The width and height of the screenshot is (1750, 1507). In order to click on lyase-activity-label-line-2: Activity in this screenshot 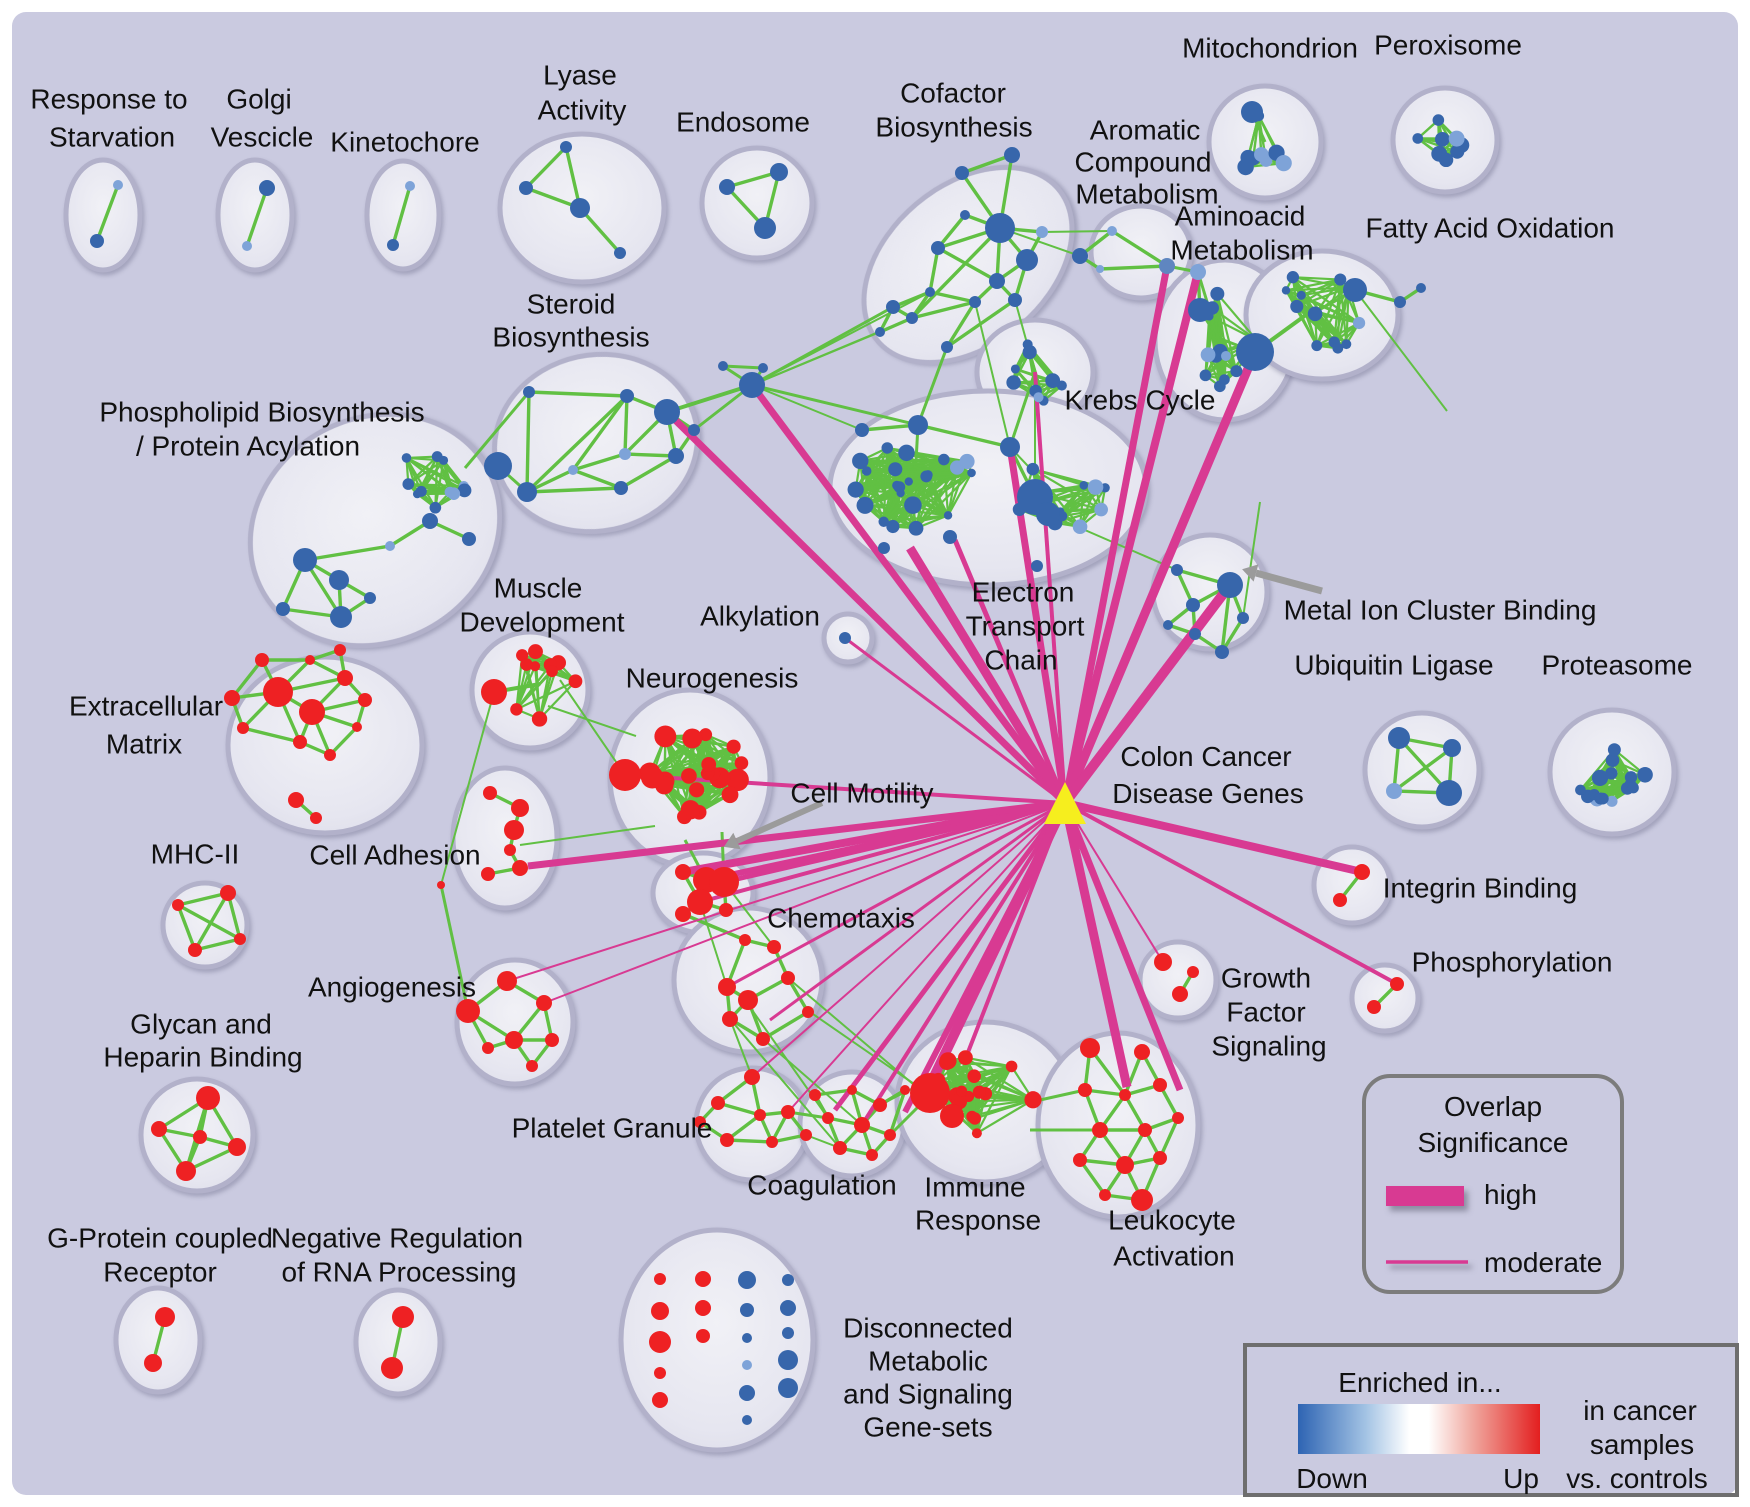, I will do `click(582, 110)`.